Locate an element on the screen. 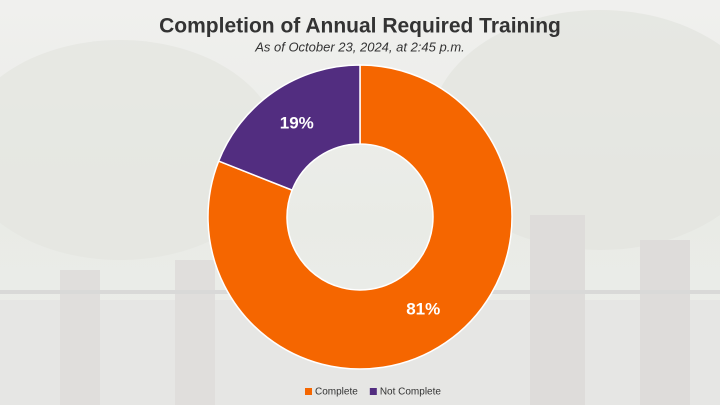 The image size is (720, 405). legend-label: Not Complete is located at coordinates (411, 392).